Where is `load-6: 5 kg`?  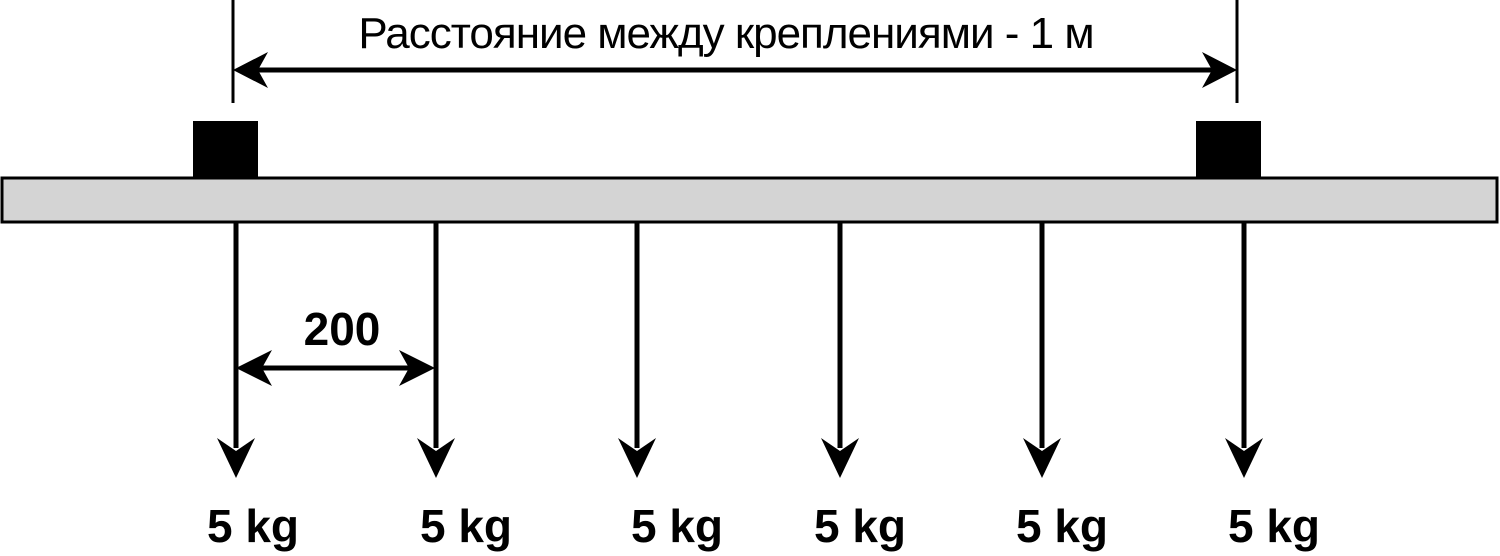
load-6: 5 kg is located at coordinates (1272, 387).